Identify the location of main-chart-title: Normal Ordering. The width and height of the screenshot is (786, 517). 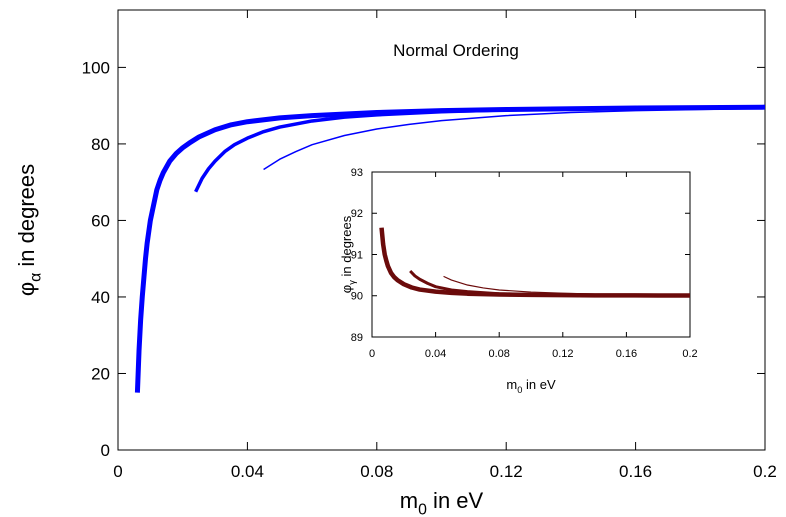
(456, 50).